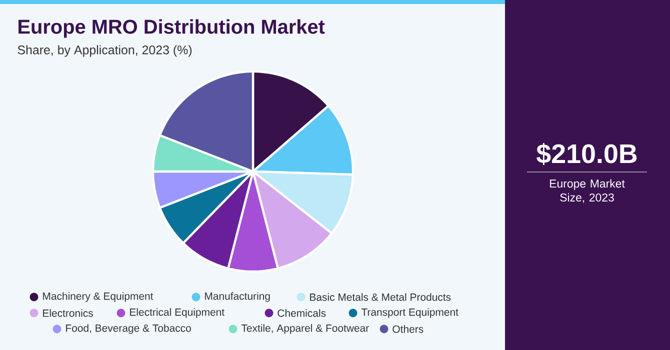 The image size is (670, 350). What do you see at coordinates (408, 329) in the screenshot?
I see `legend-label: Others` at bounding box center [408, 329].